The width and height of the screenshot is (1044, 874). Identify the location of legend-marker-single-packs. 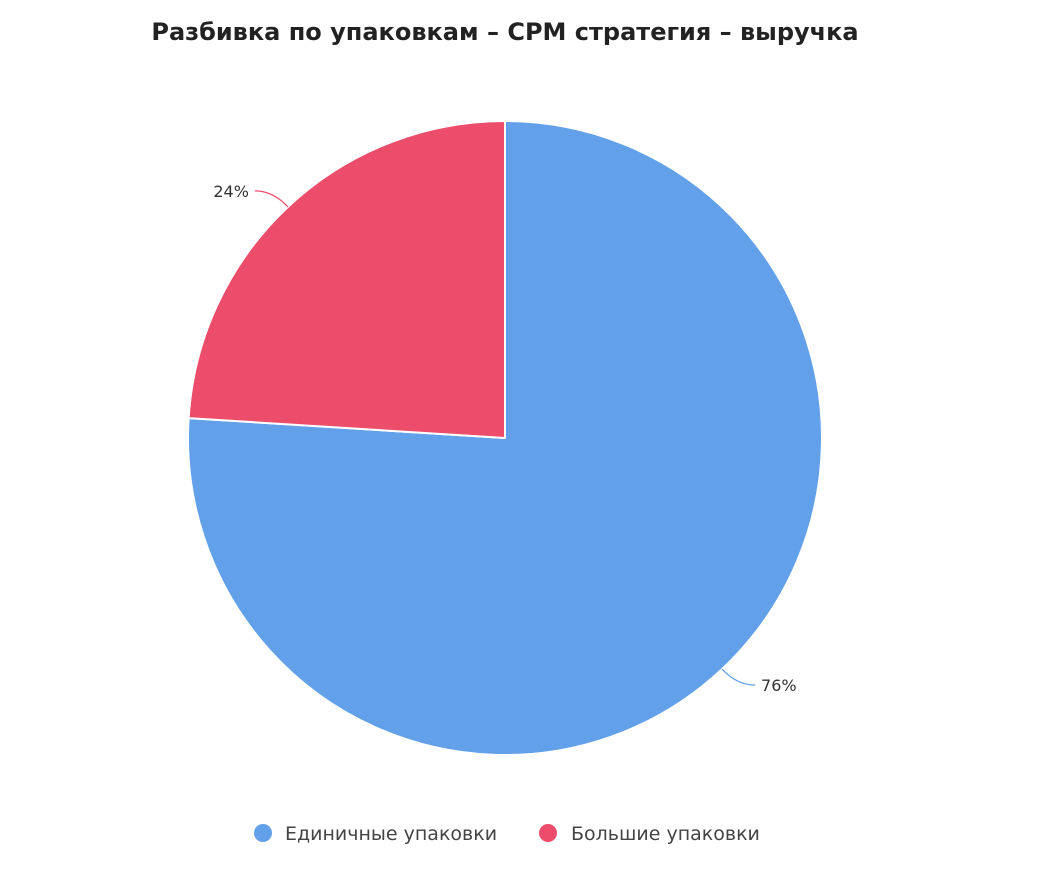
(263, 833).